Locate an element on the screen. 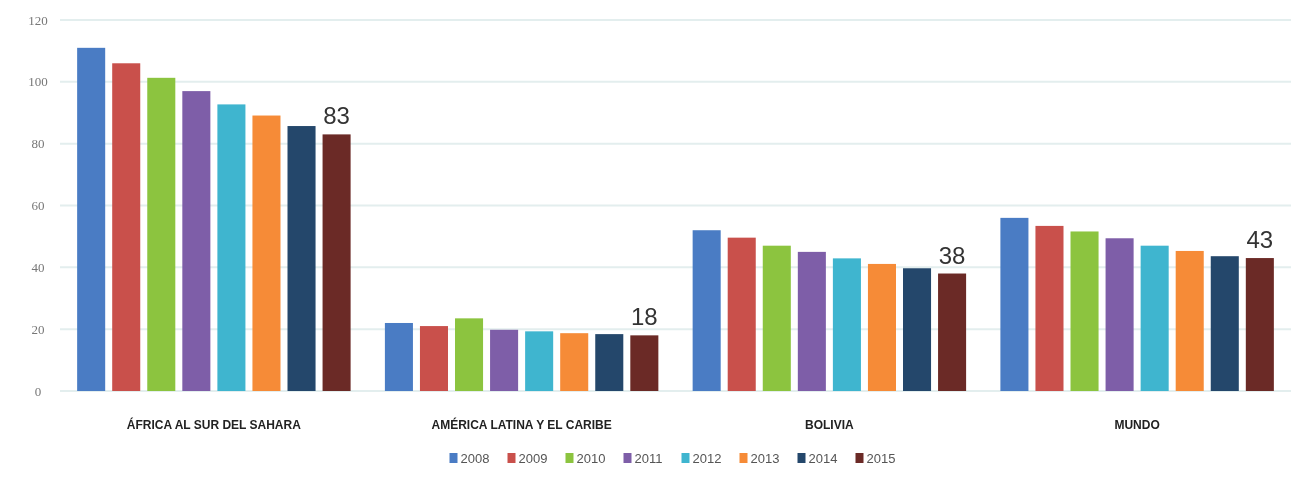  x-tick-label: BOLIVIA is located at coordinates (830, 425).